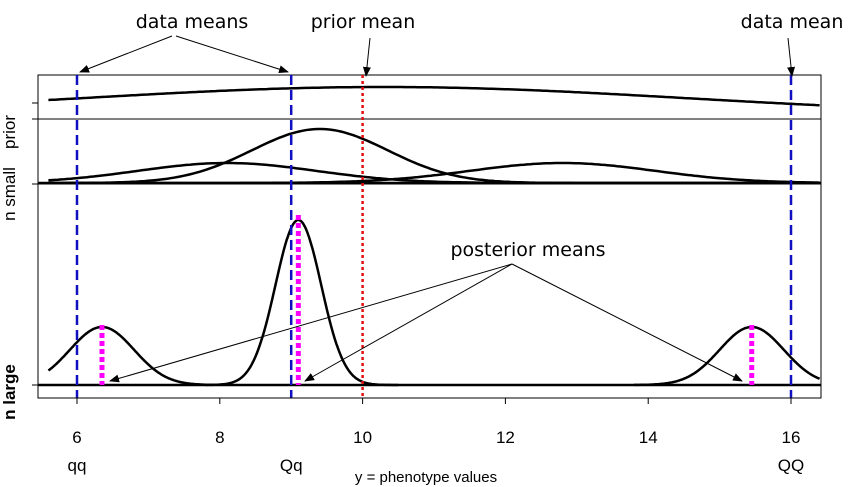 The image size is (852, 487). I want to click on x-axis-label: y = phenotype values, so click(426, 477).